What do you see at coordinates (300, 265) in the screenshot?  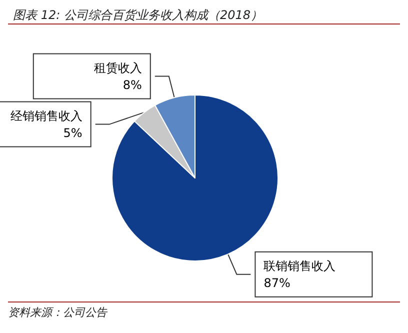 I see `slice-label: 联销销售收入` at bounding box center [300, 265].